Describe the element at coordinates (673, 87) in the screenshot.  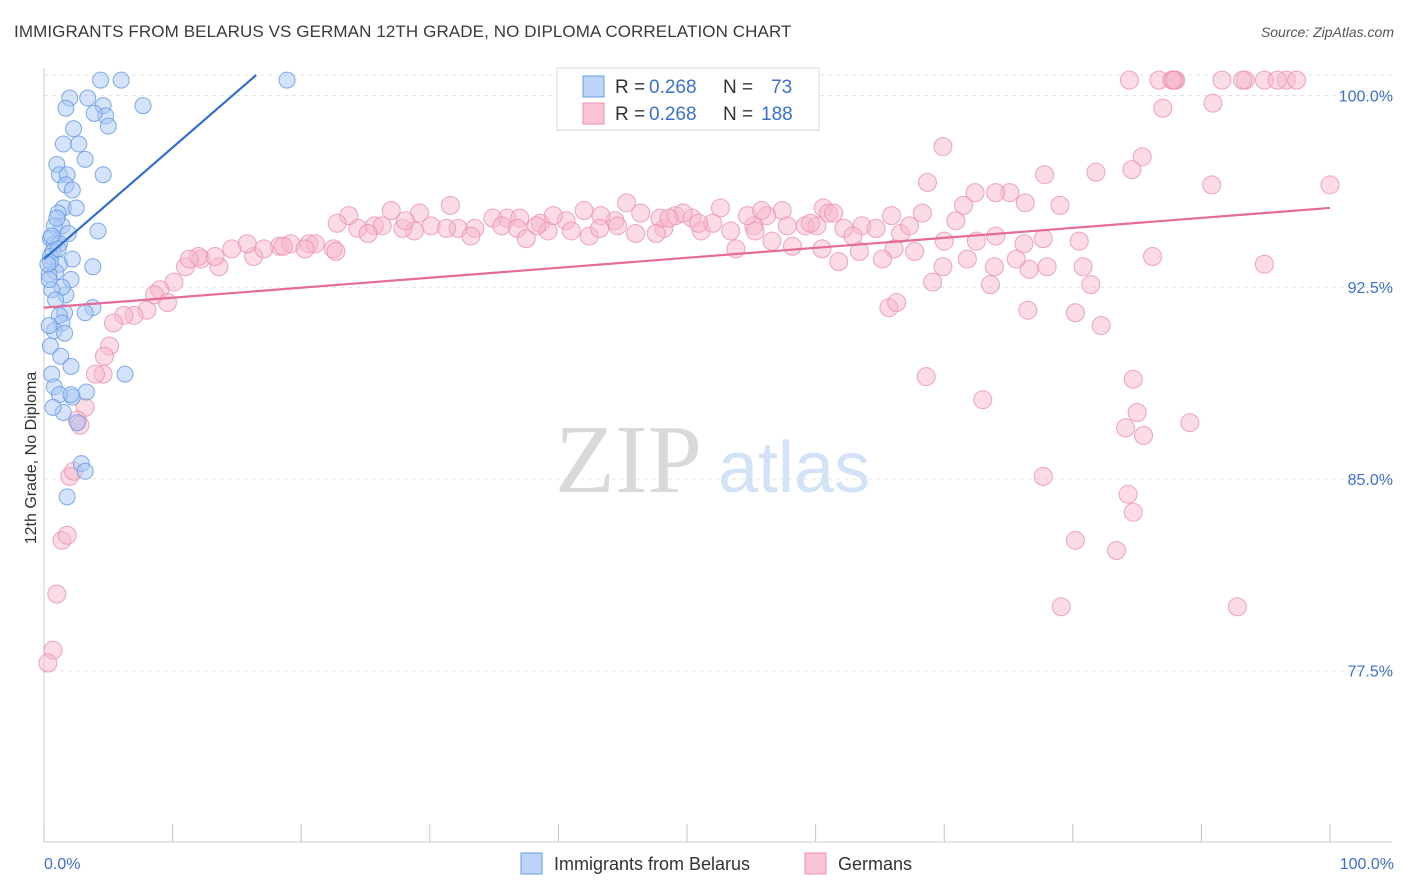
I see `legend-r-value-1: 0.268` at that location.